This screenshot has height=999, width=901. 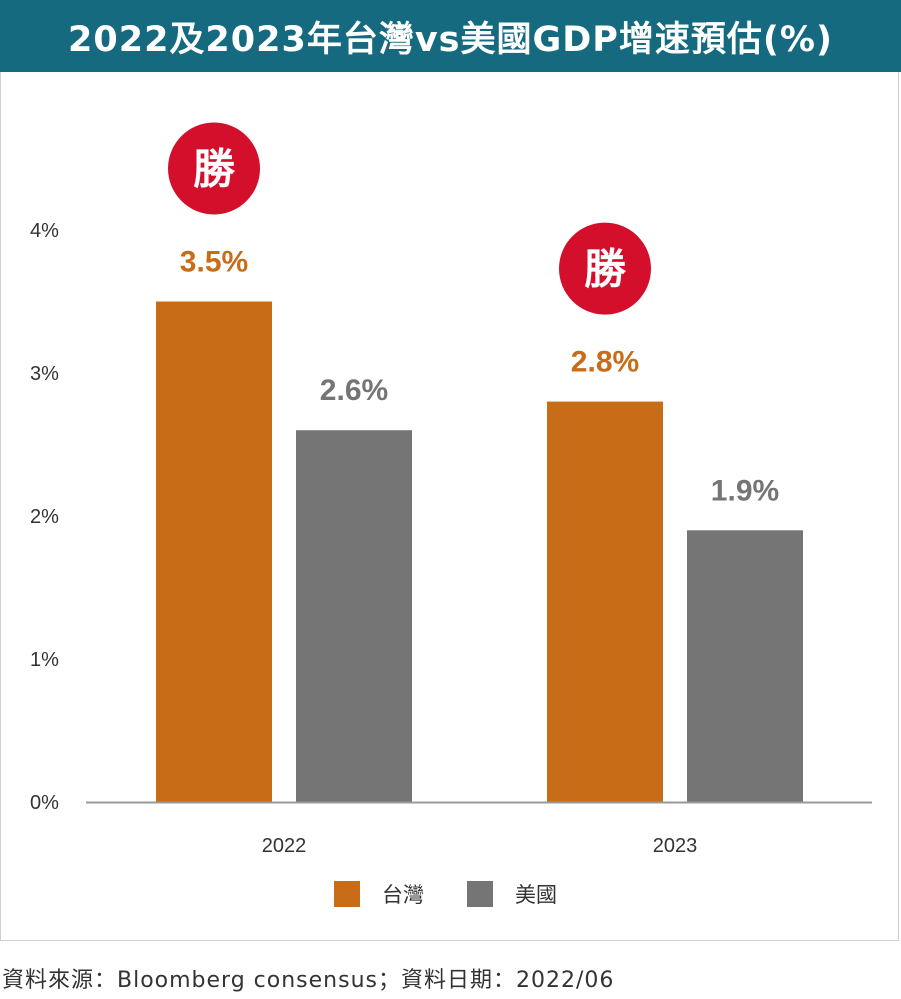 What do you see at coordinates (450, 36) in the screenshot?
I see `chart-title: 2022及2023年台灣vs美國GDP增速預估(%)` at bounding box center [450, 36].